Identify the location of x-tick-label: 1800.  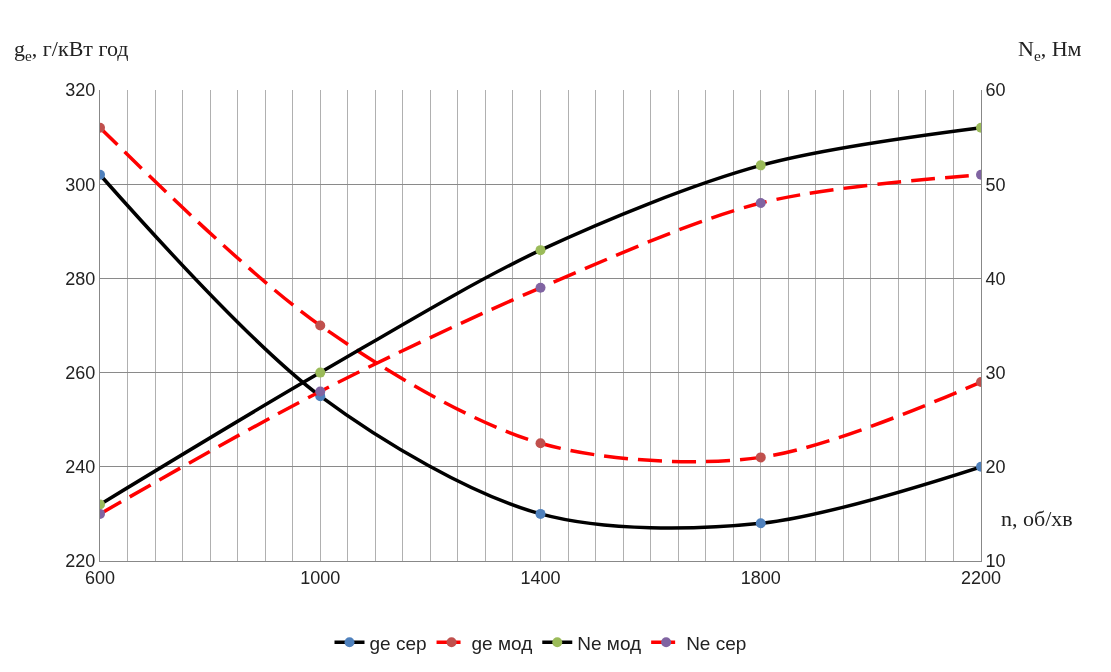
(760, 577).